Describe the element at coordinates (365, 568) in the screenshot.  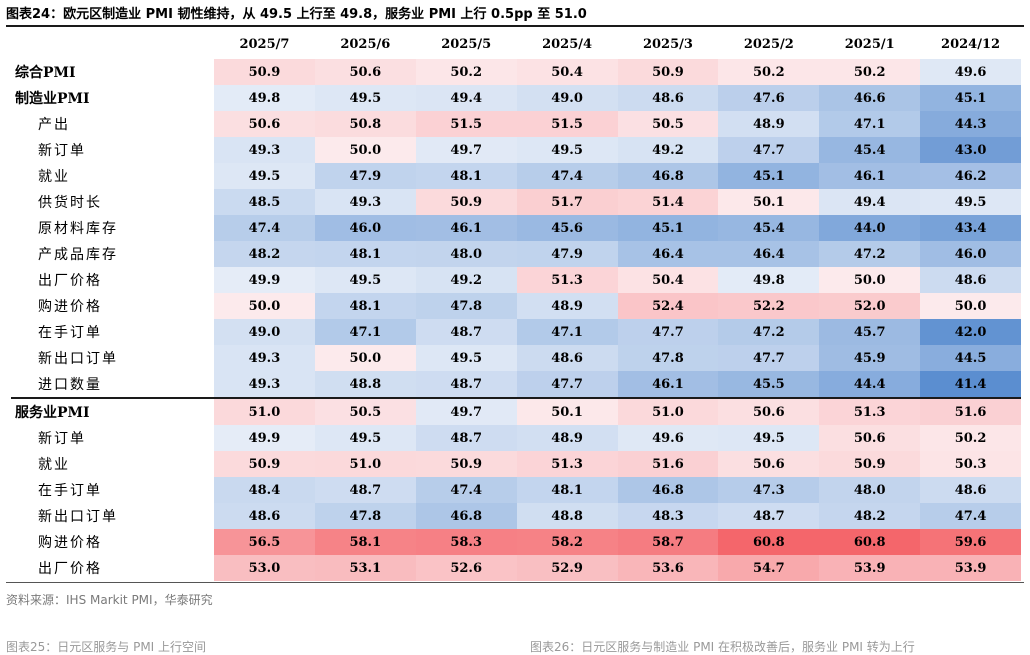
I see `heatmap-cell: 53.1` at that location.